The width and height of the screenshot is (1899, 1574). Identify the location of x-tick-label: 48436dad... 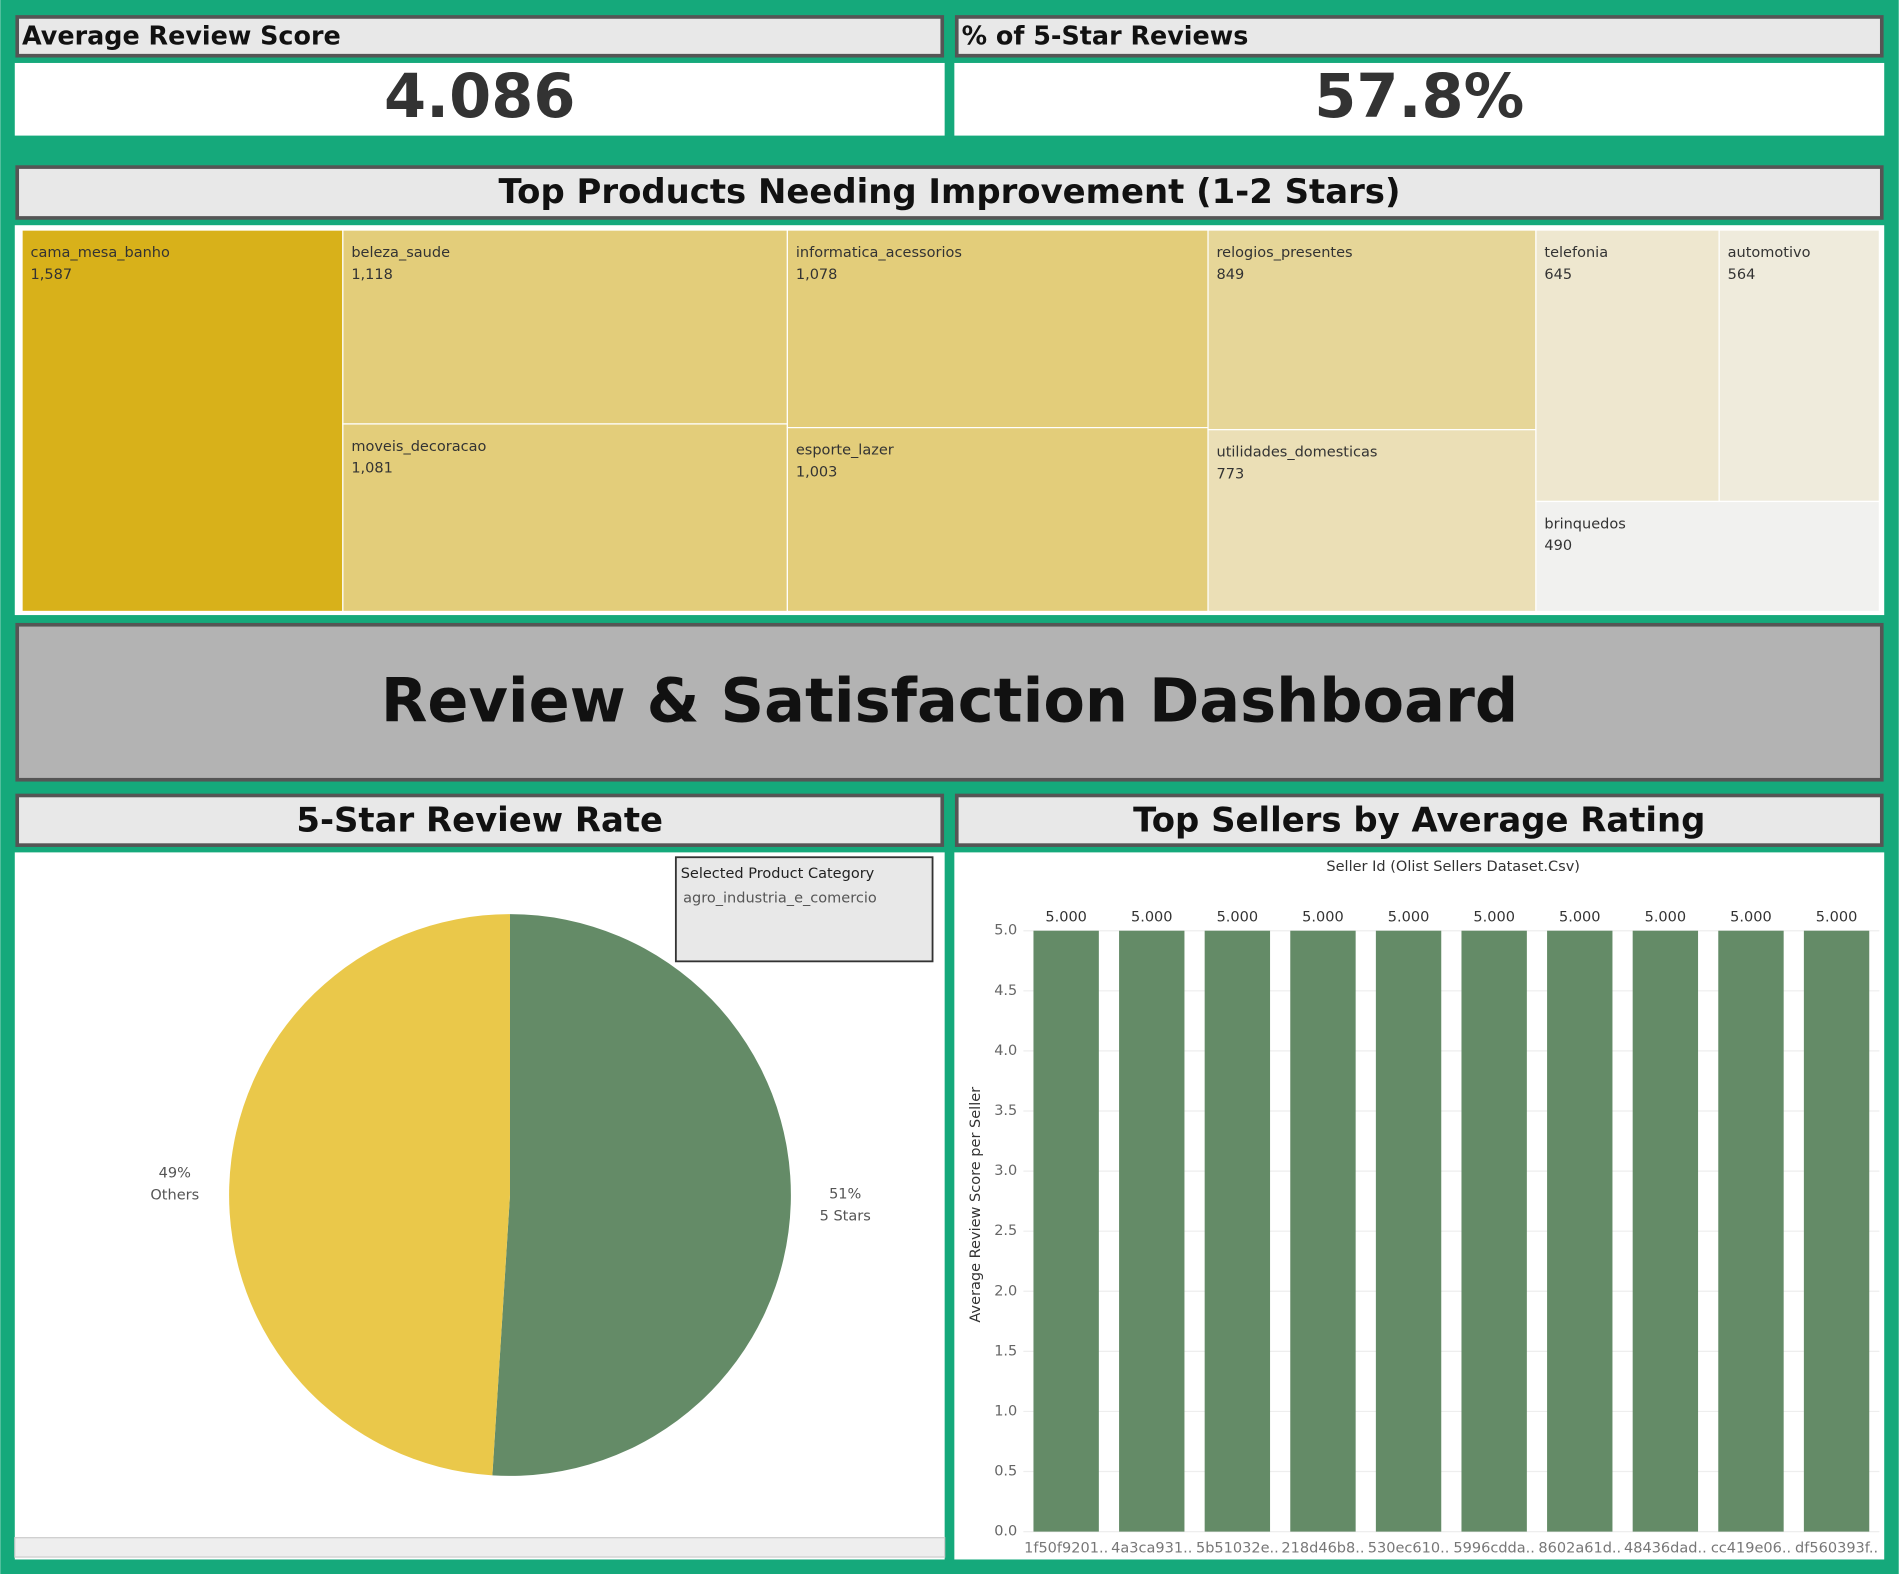
(1665, 1549).